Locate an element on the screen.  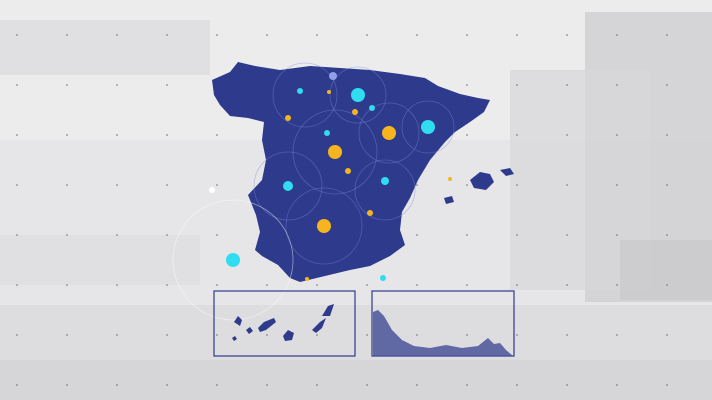
inset-frame is located at coordinates (284, 323).